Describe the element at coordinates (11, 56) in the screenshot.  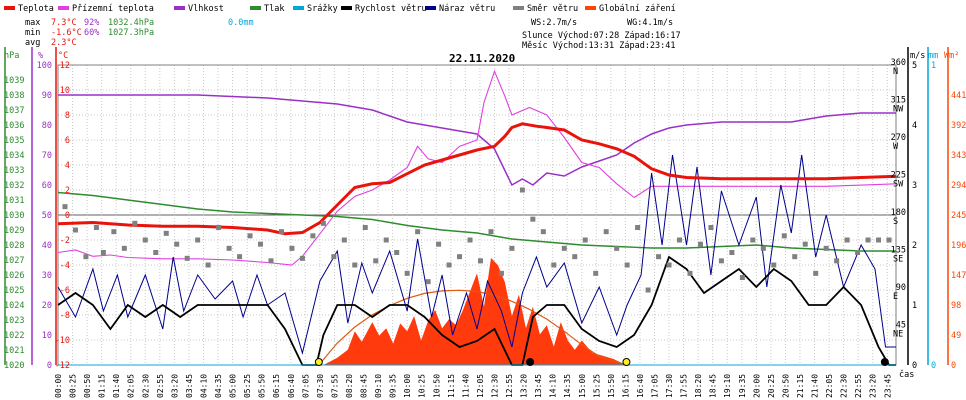
I see `pressure-axis-unit: hPa` at that location.